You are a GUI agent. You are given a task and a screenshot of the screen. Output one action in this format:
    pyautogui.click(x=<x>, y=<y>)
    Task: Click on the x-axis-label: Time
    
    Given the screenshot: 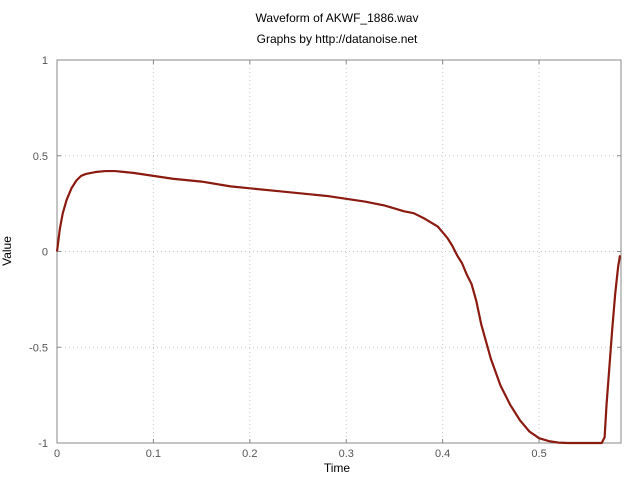 What is the action you would take?
    pyautogui.click(x=337, y=468)
    